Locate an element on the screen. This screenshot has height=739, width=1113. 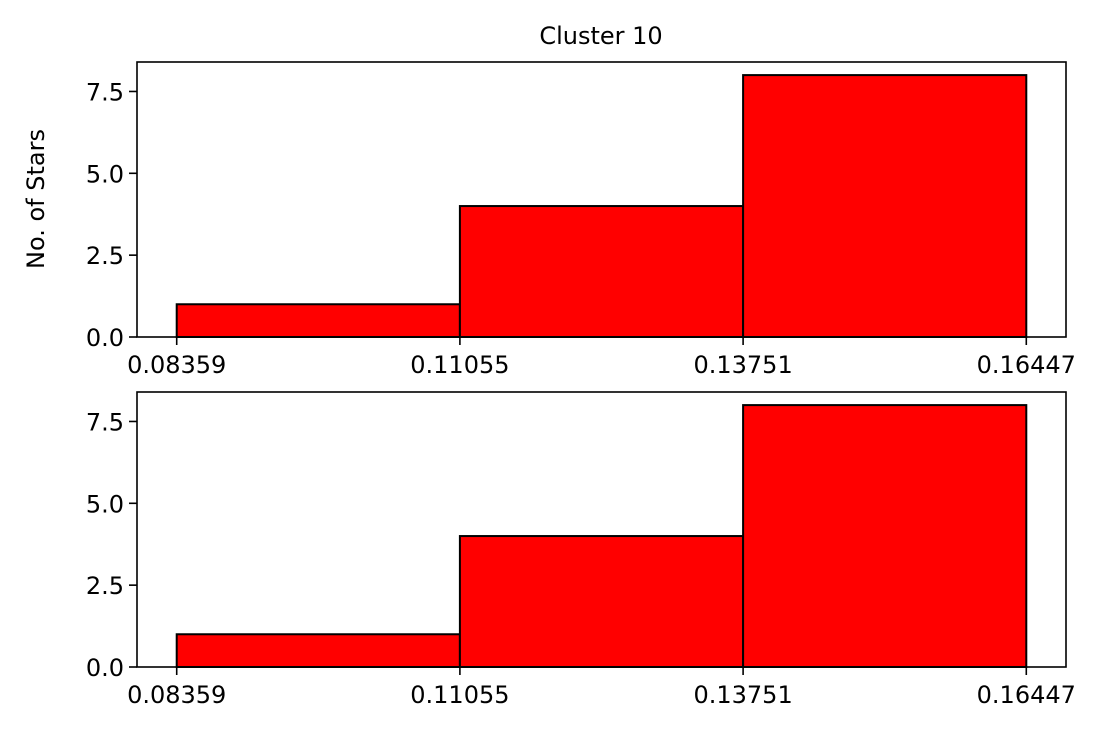
x-tick-label-top-0: 0.08359 is located at coordinates (176, 365).